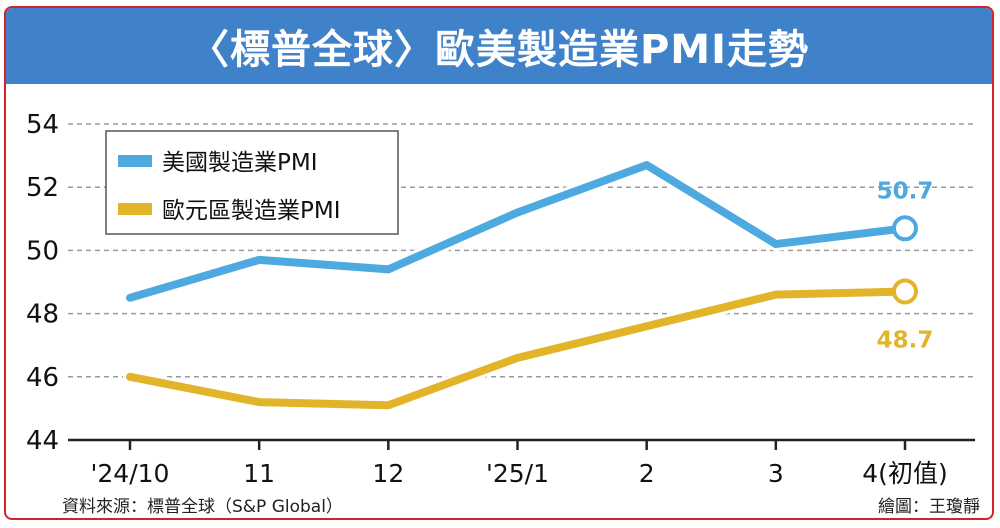  What do you see at coordinates (42, 188) in the screenshot?
I see `y-tick-label: 52` at bounding box center [42, 188].